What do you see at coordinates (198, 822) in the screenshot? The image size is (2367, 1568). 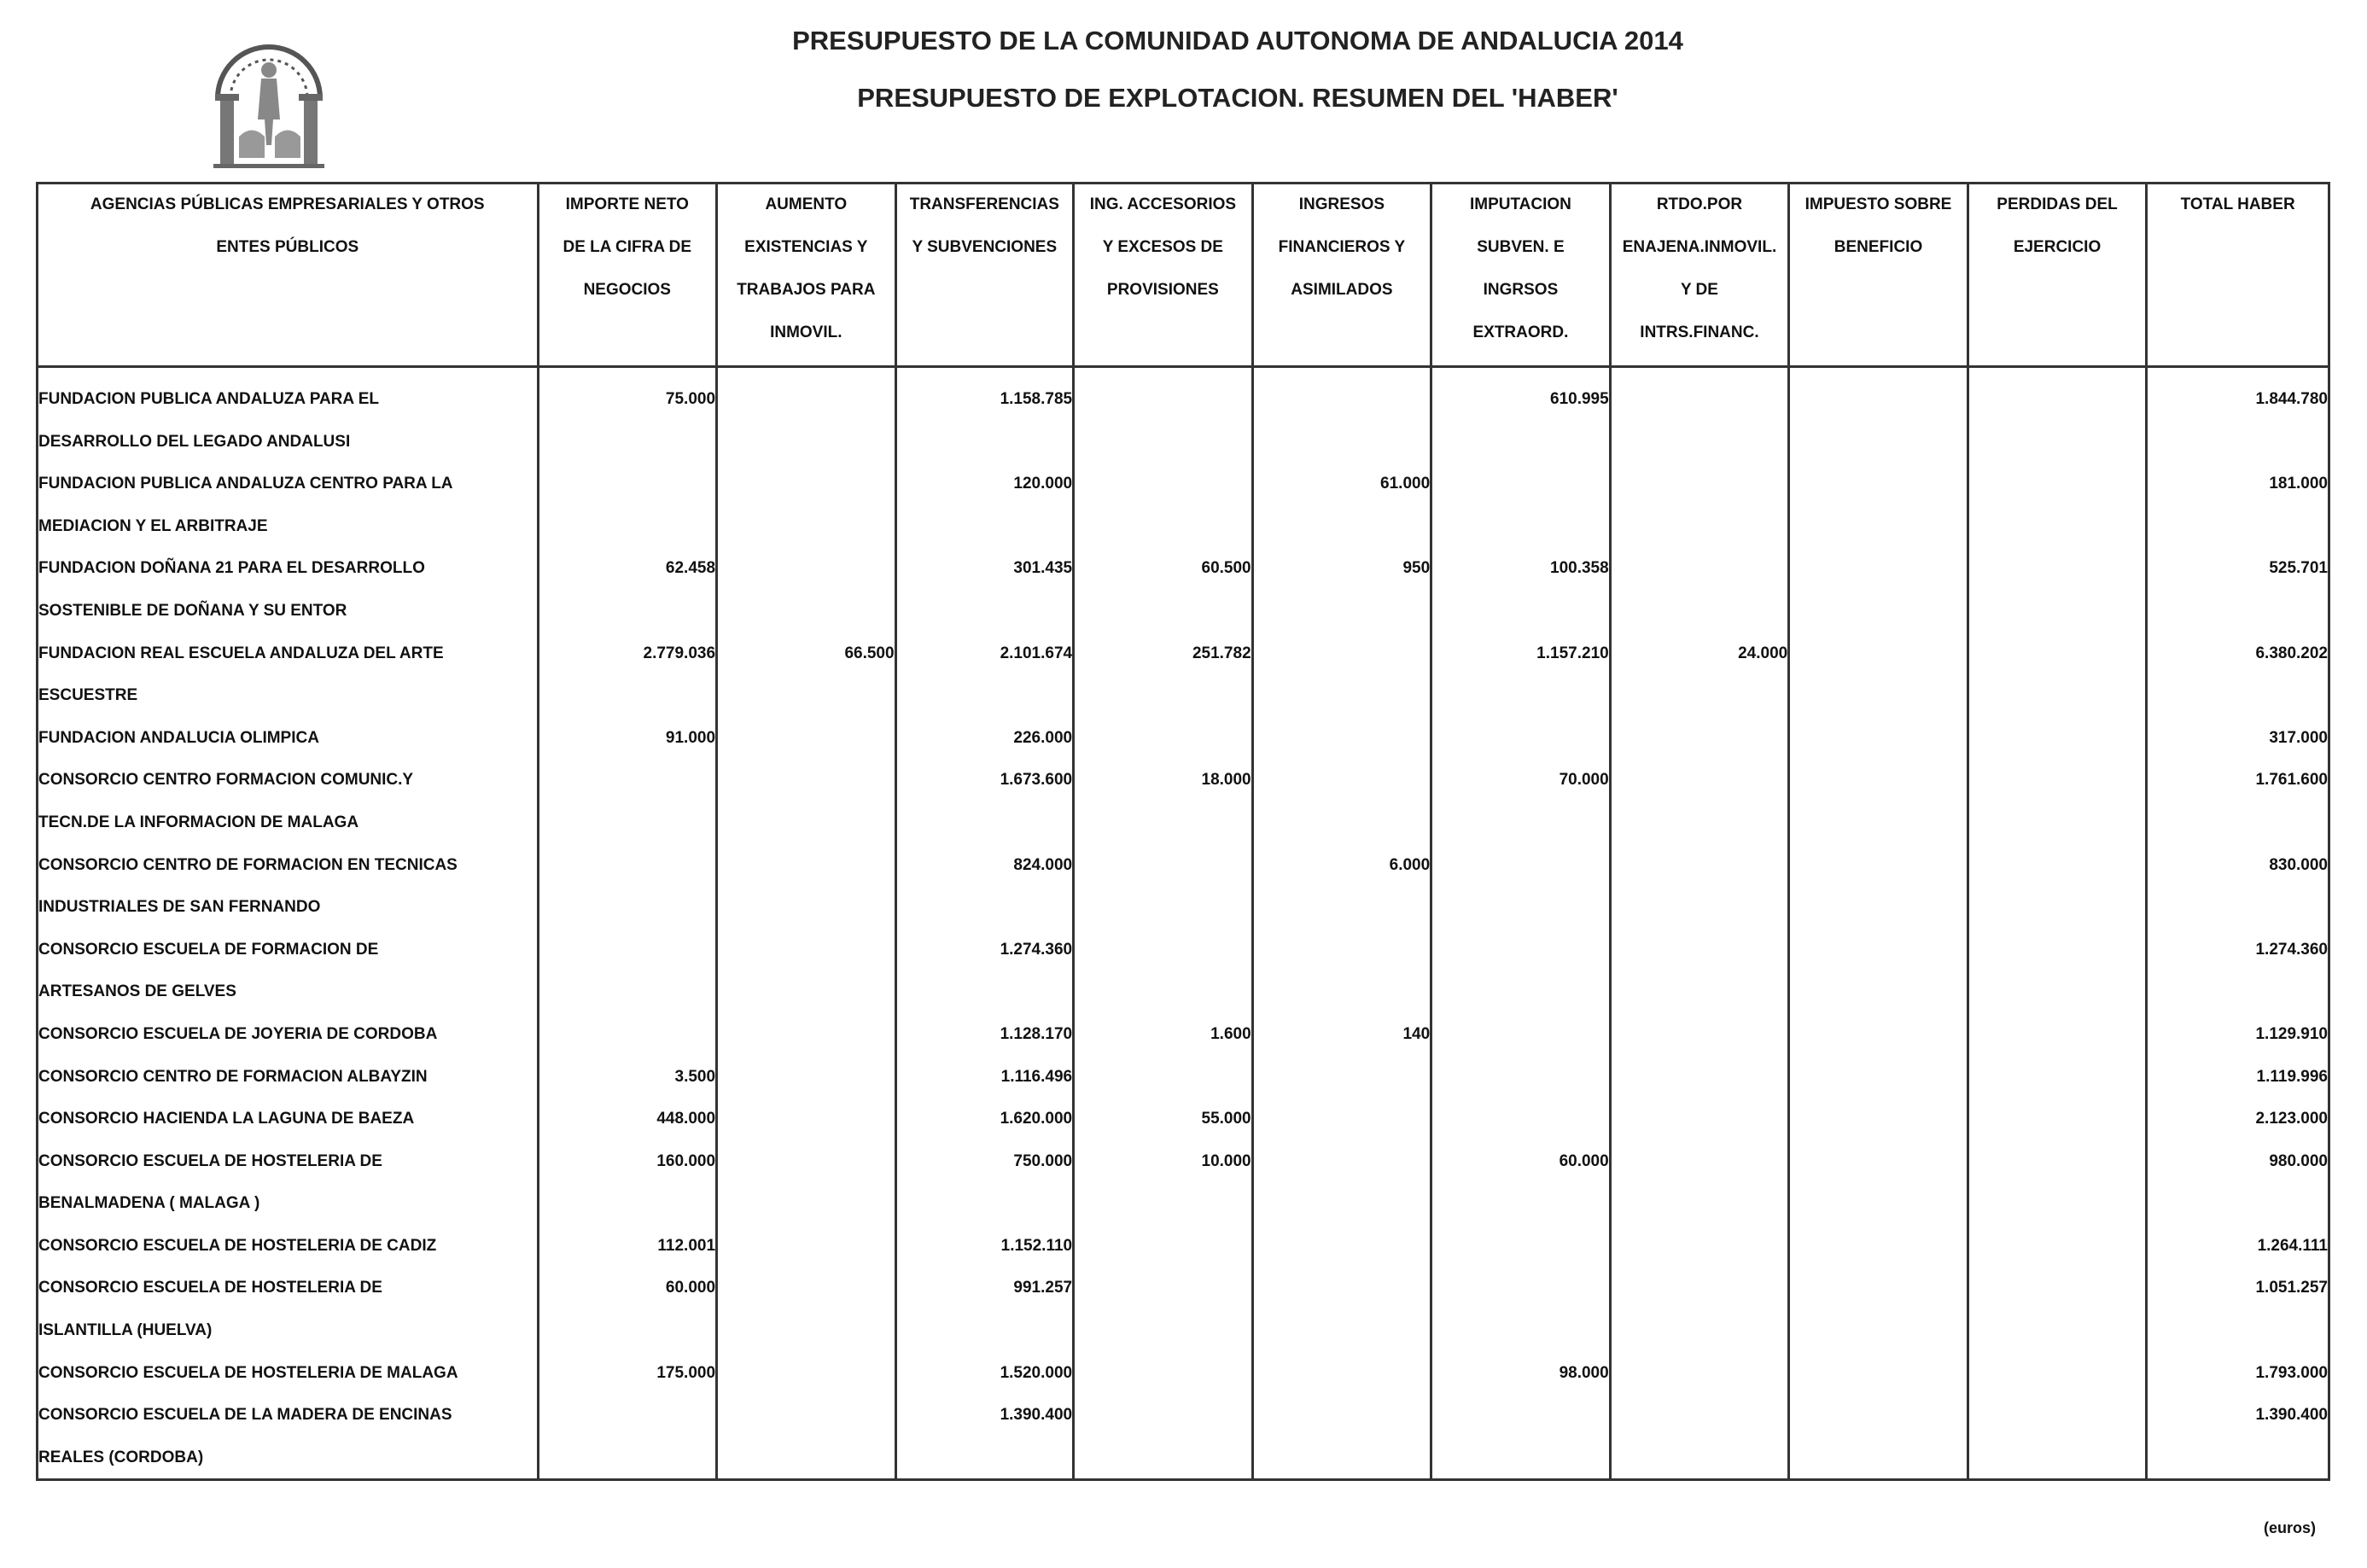 I see `entity-name-cell: TECN.DE LA INFORMACION DE MALAGA` at bounding box center [198, 822].